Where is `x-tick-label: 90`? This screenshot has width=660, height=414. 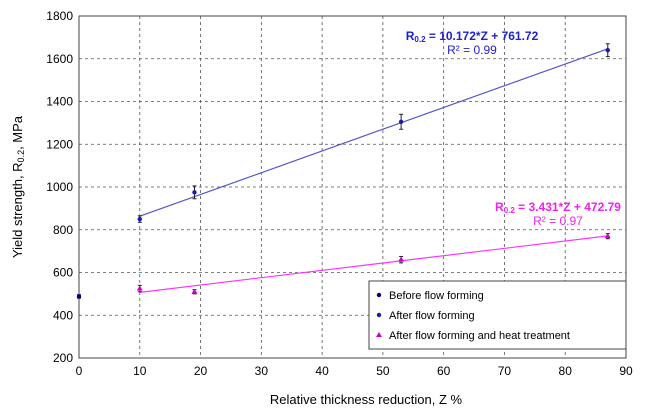 x-tick-label: 90 is located at coordinates (626, 371).